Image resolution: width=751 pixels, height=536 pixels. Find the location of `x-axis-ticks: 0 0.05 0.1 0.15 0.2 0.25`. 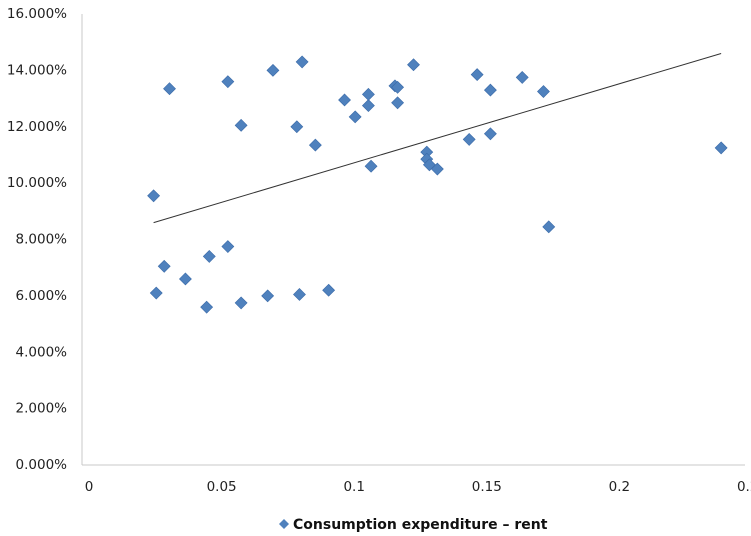

x-axis-ticks: 0 0.05 0.1 0.15 0.2 0.25 is located at coordinates (418, 487).